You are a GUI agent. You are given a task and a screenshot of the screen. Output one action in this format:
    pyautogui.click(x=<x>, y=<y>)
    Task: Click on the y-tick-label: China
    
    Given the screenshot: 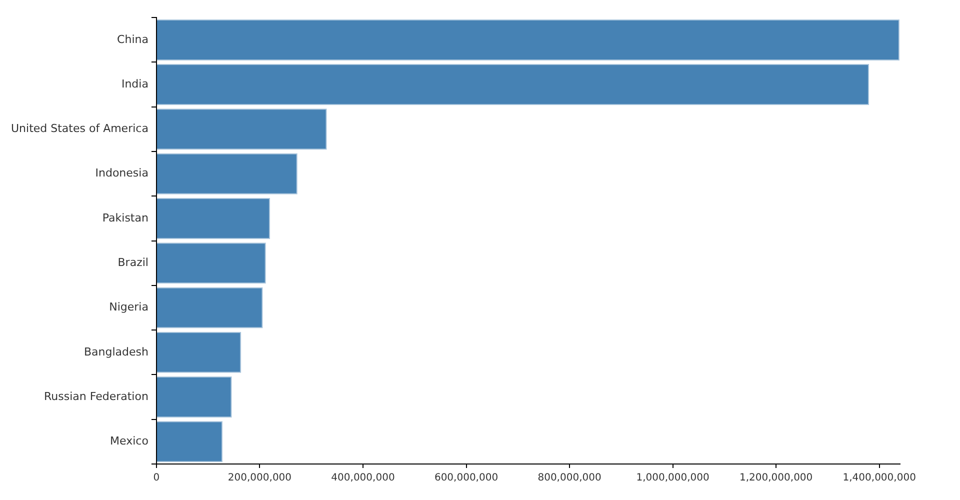 What is the action you would take?
    pyautogui.click(x=132, y=39)
    